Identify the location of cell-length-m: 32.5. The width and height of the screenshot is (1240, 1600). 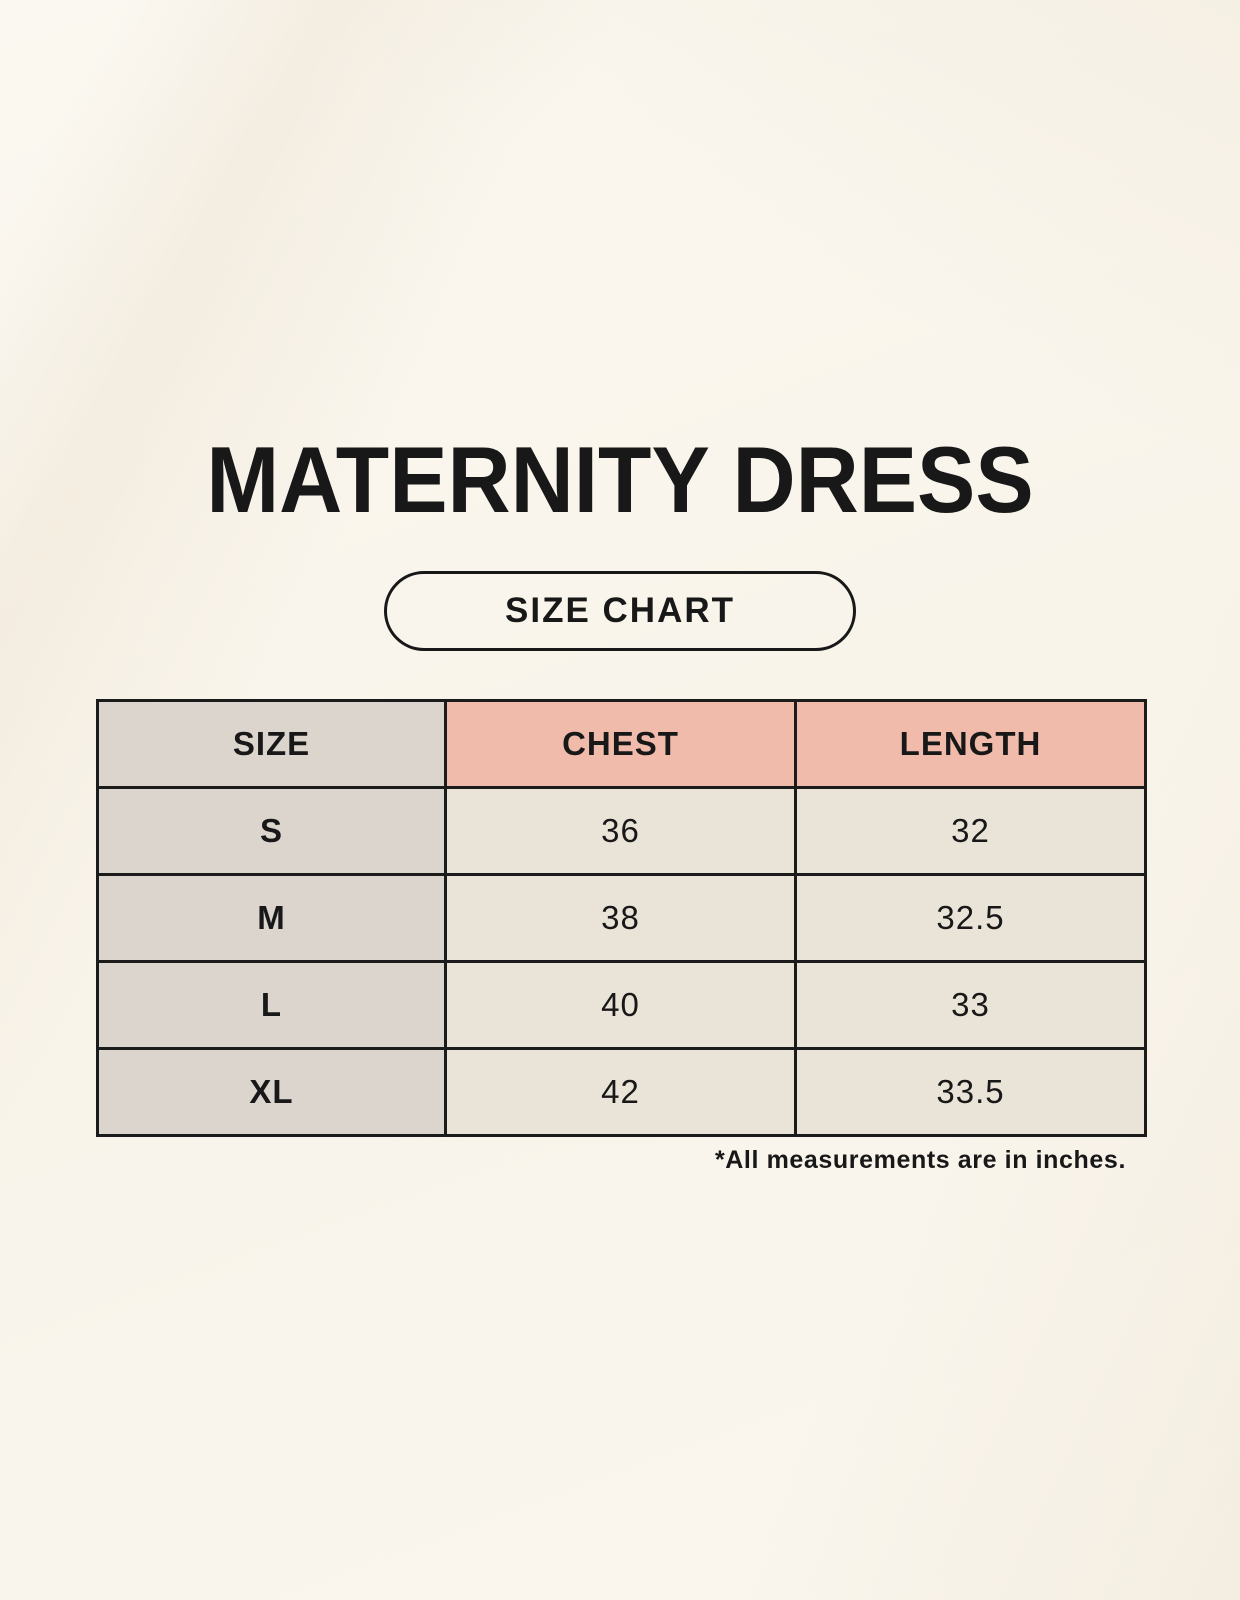
(970, 918).